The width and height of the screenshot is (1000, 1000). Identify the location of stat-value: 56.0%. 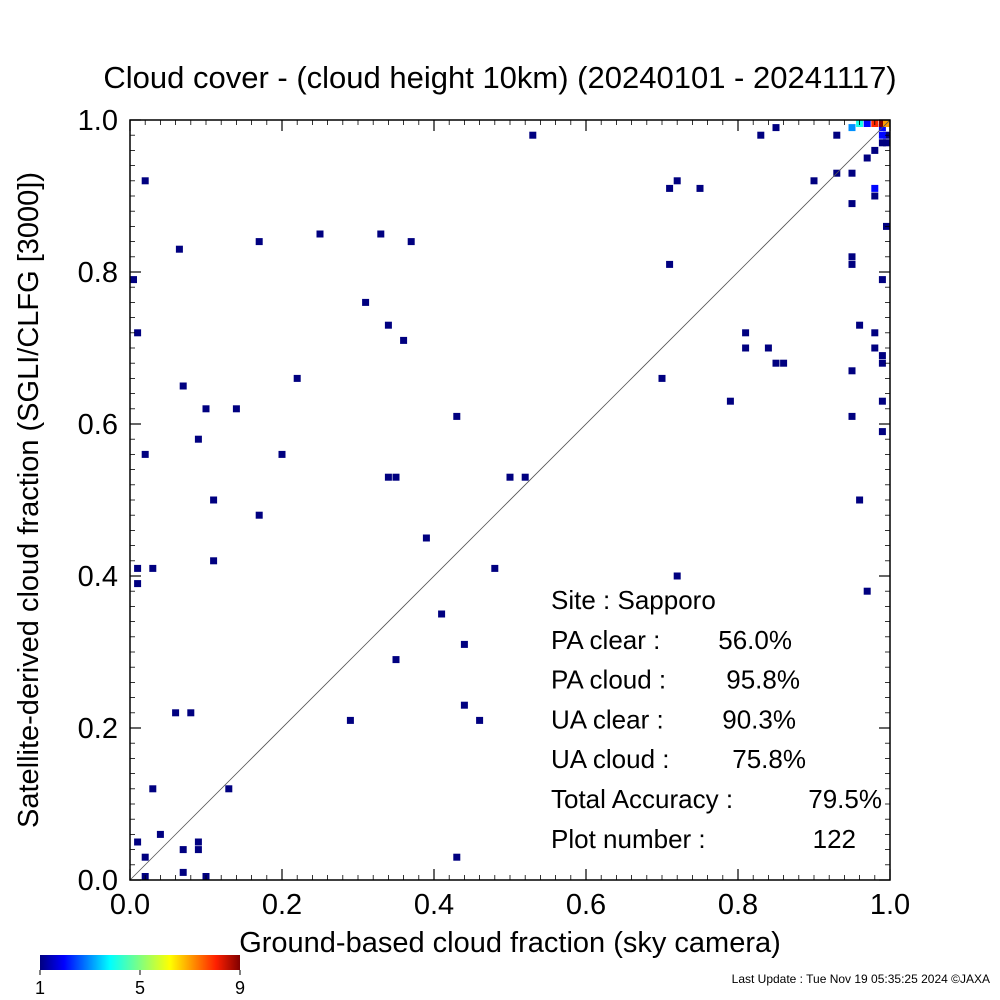
(755, 640).